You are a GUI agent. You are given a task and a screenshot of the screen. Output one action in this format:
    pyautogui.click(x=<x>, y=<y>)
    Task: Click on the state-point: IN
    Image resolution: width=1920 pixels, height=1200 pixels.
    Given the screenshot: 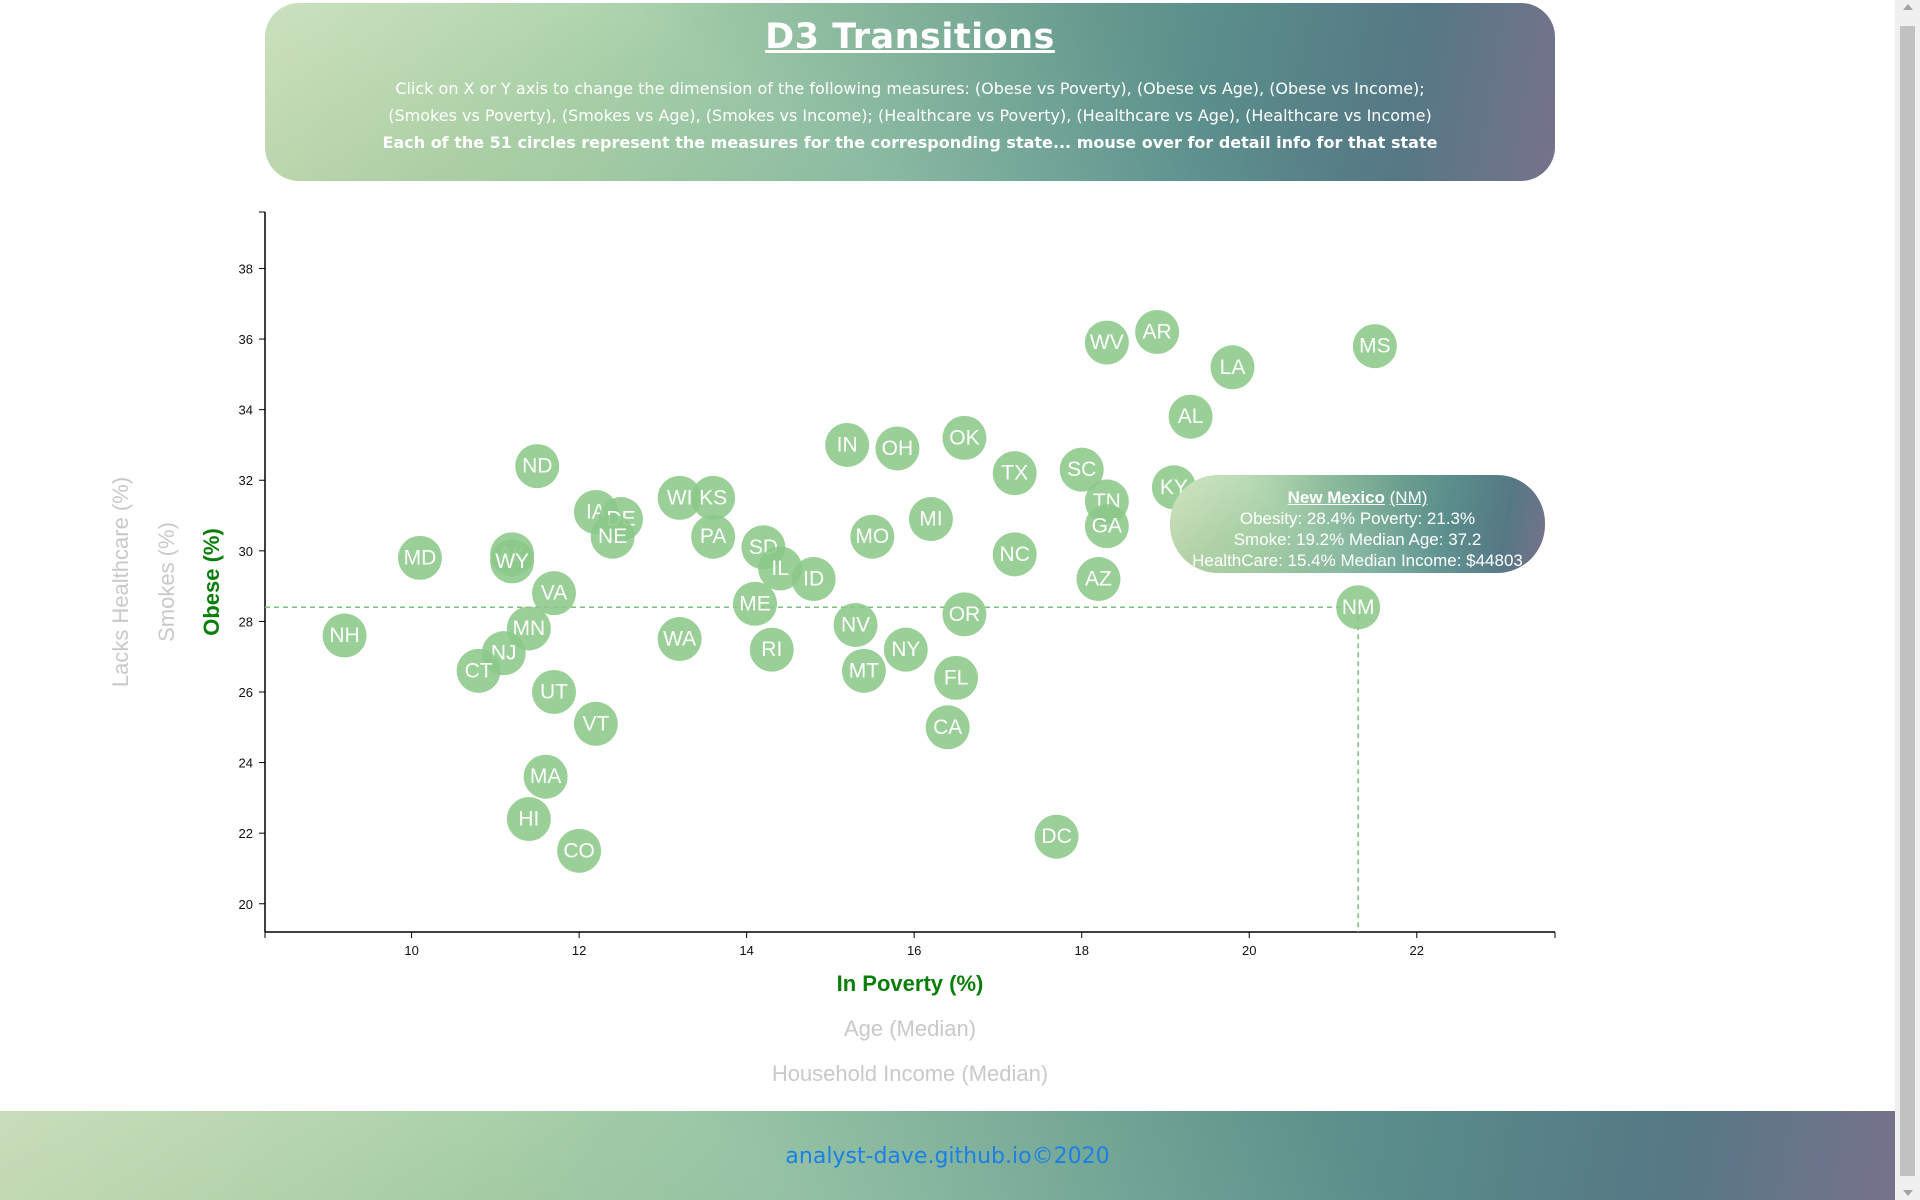 What is the action you would take?
    pyautogui.click(x=847, y=444)
    